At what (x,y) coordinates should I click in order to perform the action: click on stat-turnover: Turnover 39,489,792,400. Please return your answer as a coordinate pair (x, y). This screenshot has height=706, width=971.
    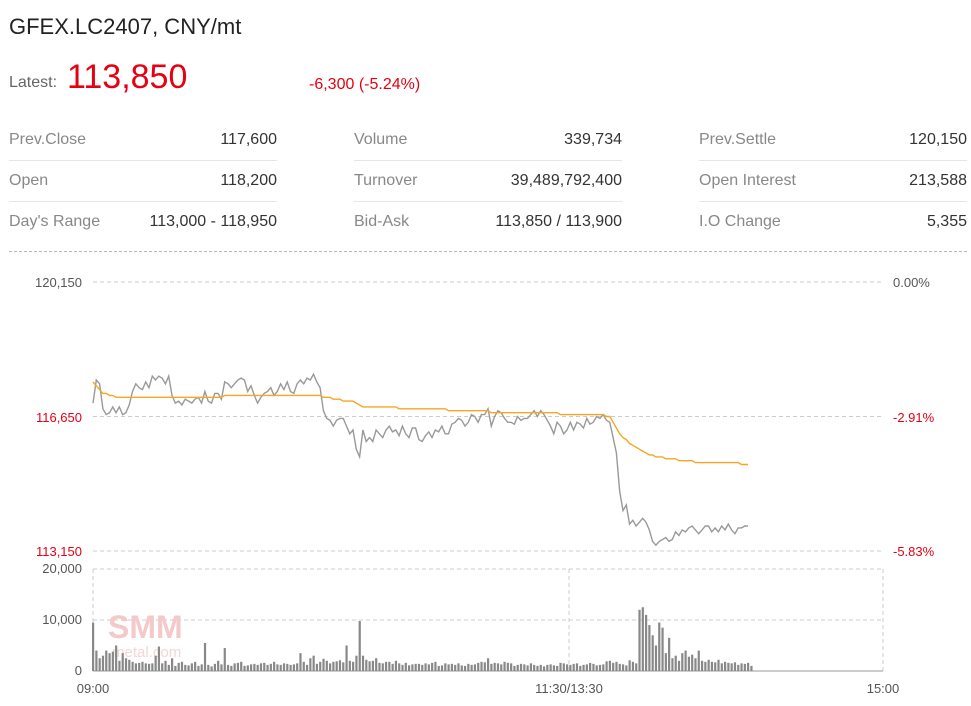
    Looking at the image, I should click on (488, 181).